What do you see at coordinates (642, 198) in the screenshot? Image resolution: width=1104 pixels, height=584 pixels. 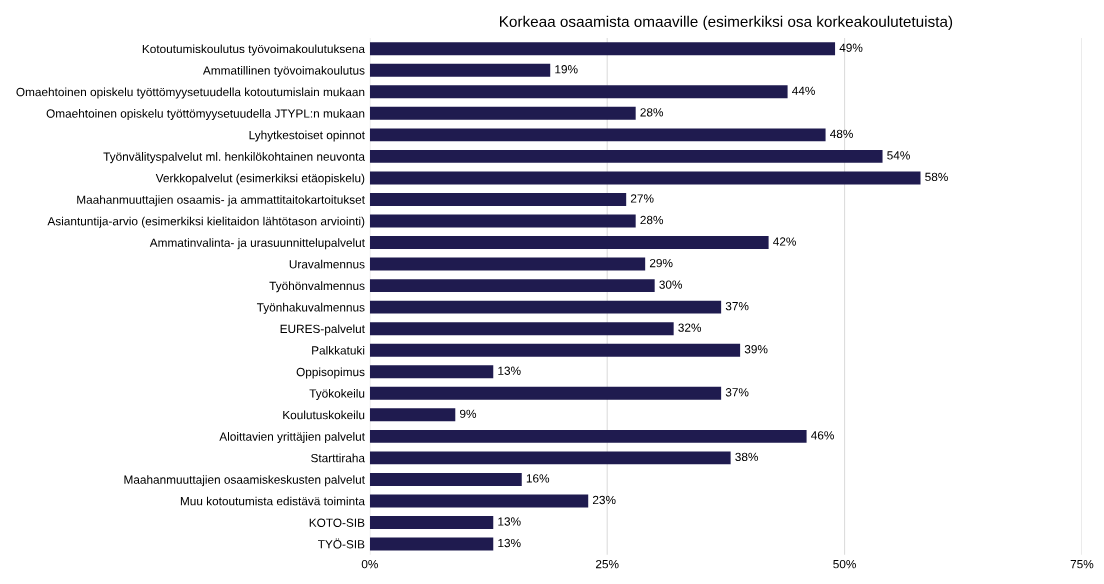 I see `data-label: 27%` at bounding box center [642, 198].